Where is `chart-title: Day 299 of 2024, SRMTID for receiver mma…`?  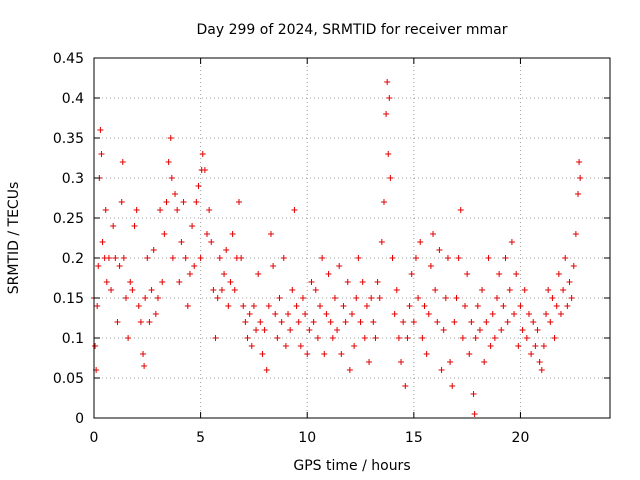 chart-title: Day 299 of 2024, SRMTID for receiver mma… is located at coordinates (351, 30).